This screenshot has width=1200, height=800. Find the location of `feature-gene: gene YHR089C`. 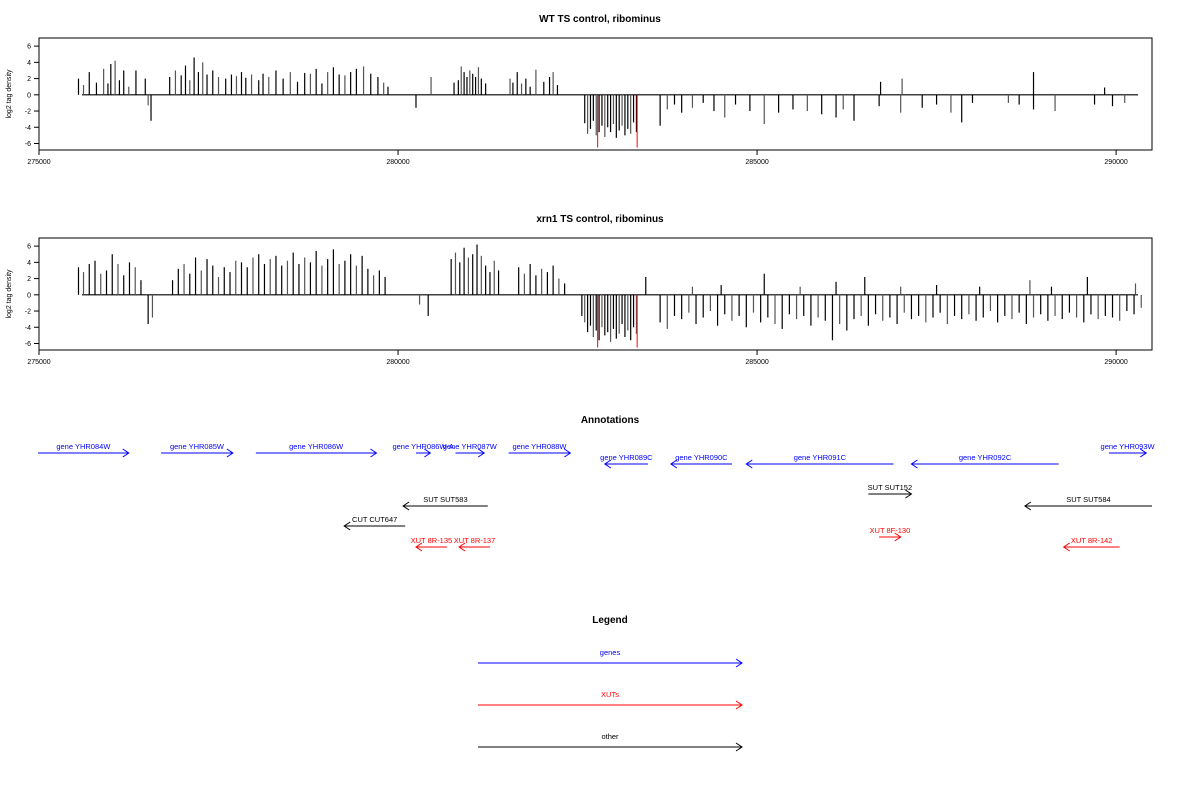

feature-gene: gene YHR089C is located at coordinates (626, 461).